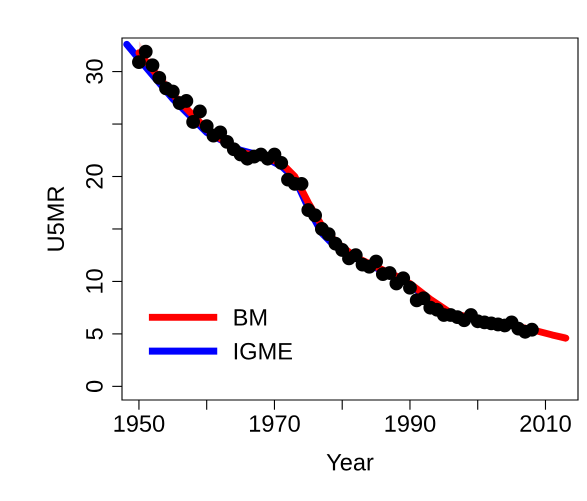 The image size is (587, 501). What do you see at coordinates (275, 423) in the screenshot?
I see `x-tick-label: 1970` at bounding box center [275, 423].